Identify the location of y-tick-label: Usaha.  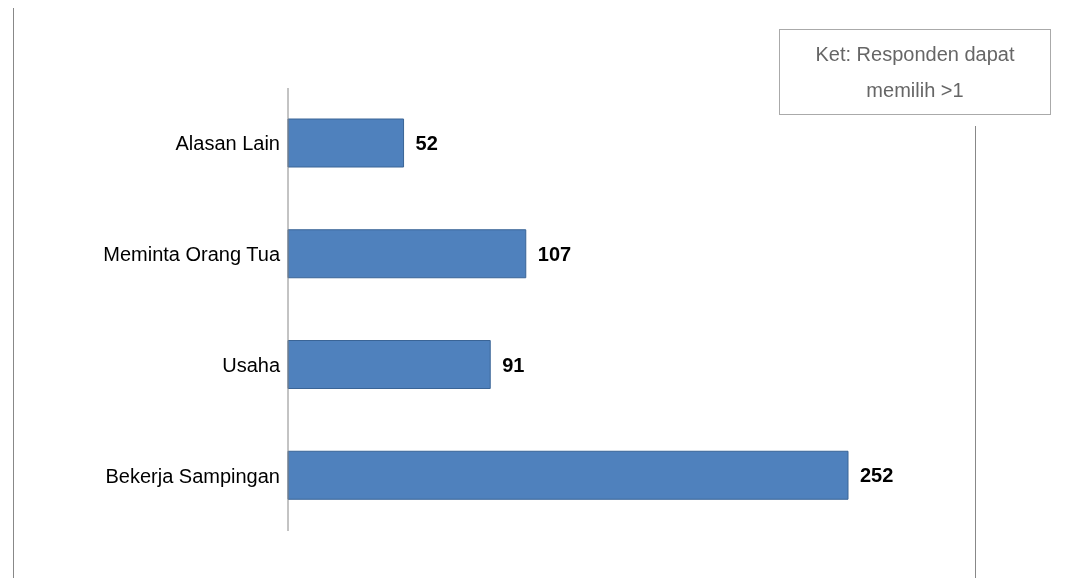
(251, 364).